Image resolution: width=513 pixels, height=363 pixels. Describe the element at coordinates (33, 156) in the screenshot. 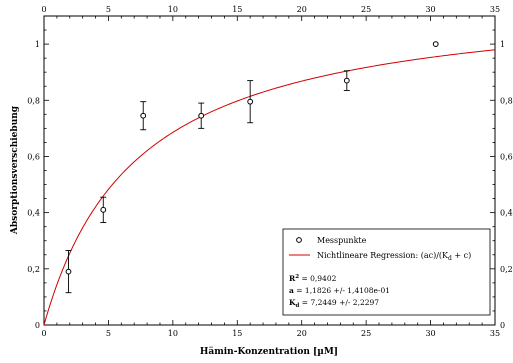

I see `y-tick-label-left: 0,6` at that location.